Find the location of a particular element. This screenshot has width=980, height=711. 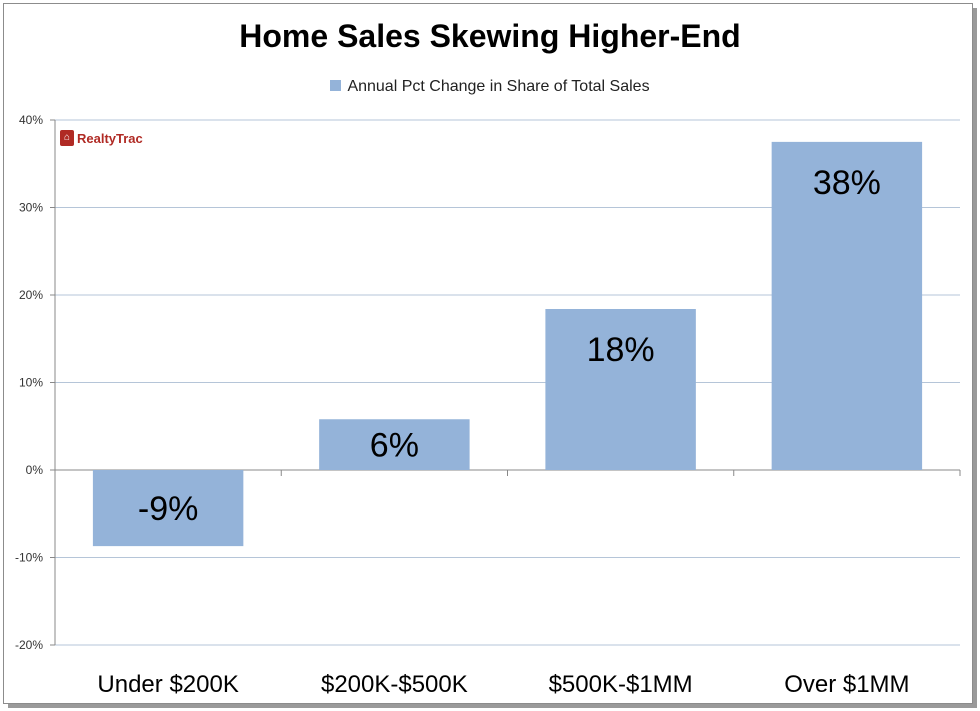

realtytrac-logo: ⌂ RealtyTrac is located at coordinates (101, 138).